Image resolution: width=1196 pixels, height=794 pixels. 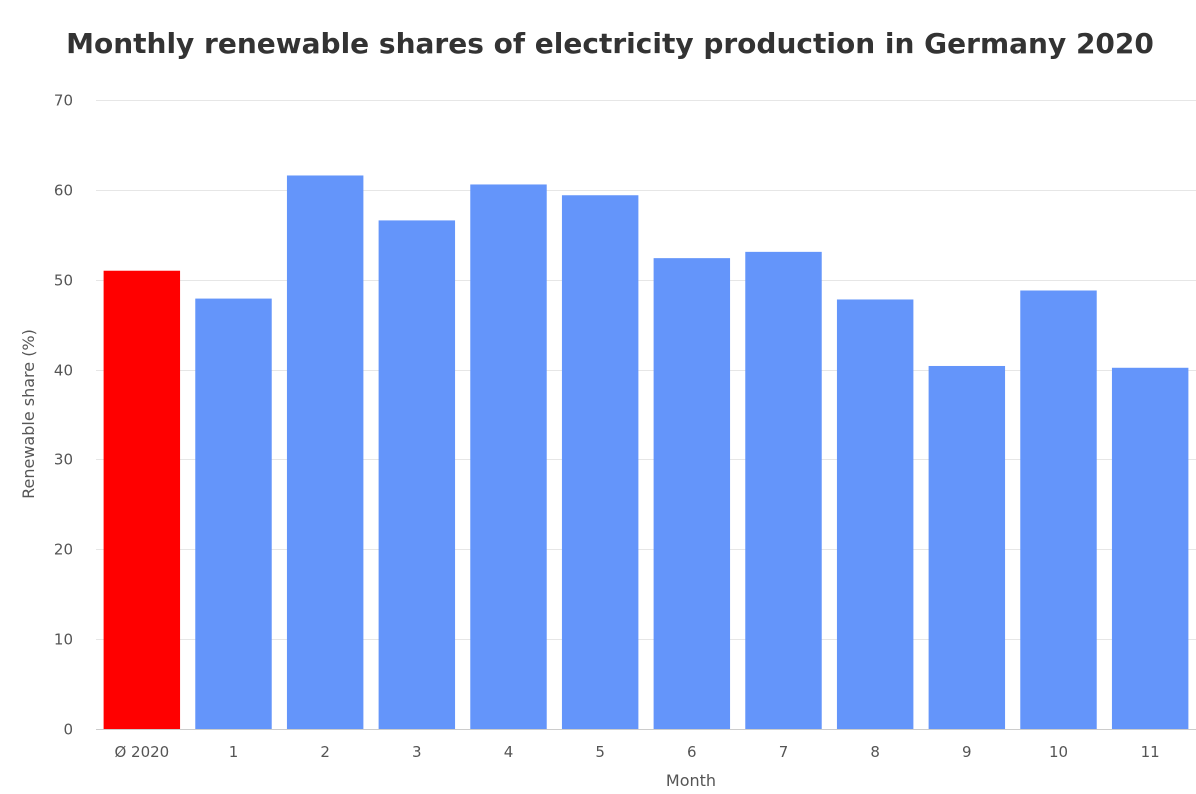 What do you see at coordinates (63, 281) in the screenshot?
I see `y-tick-label: 50` at bounding box center [63, 281].